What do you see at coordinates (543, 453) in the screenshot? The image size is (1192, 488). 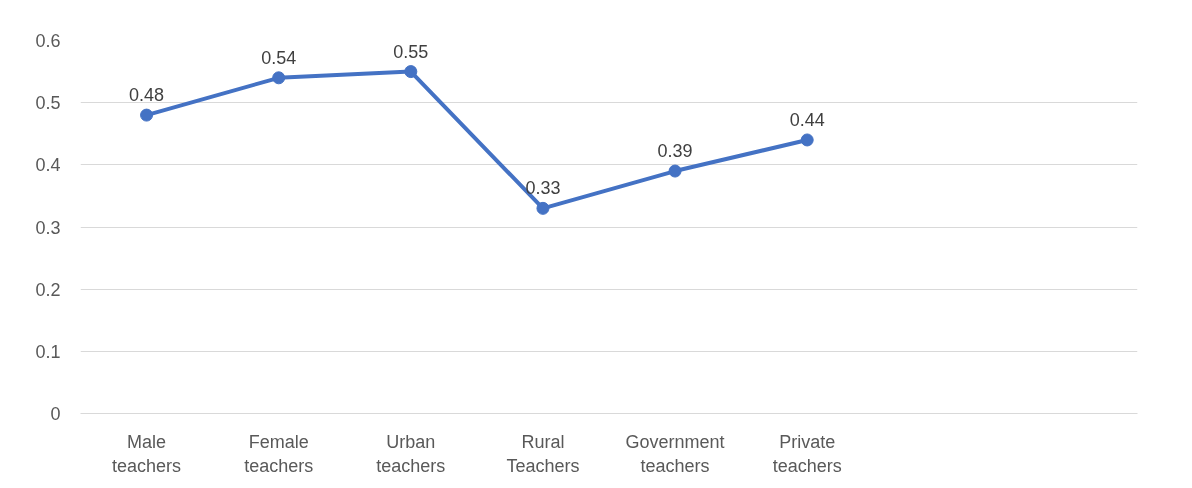 I see `x-tick-label: Rural Teachers` at bounding box center [543, 453].